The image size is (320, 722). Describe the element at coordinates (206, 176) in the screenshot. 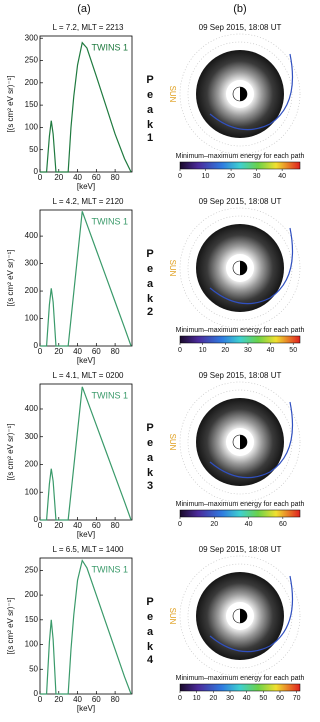

I see `colorbar-tick-label: 10` at that location.